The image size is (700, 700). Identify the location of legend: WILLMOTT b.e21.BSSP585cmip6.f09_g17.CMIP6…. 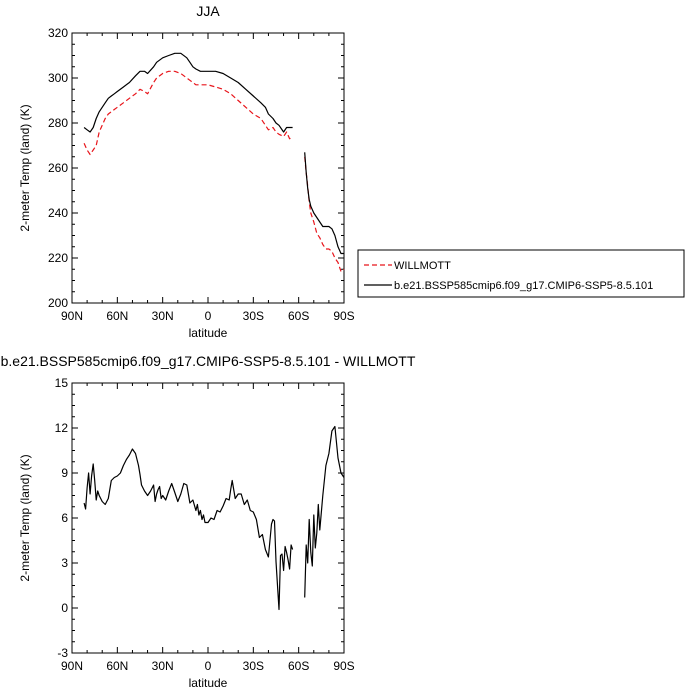
(521, 273).